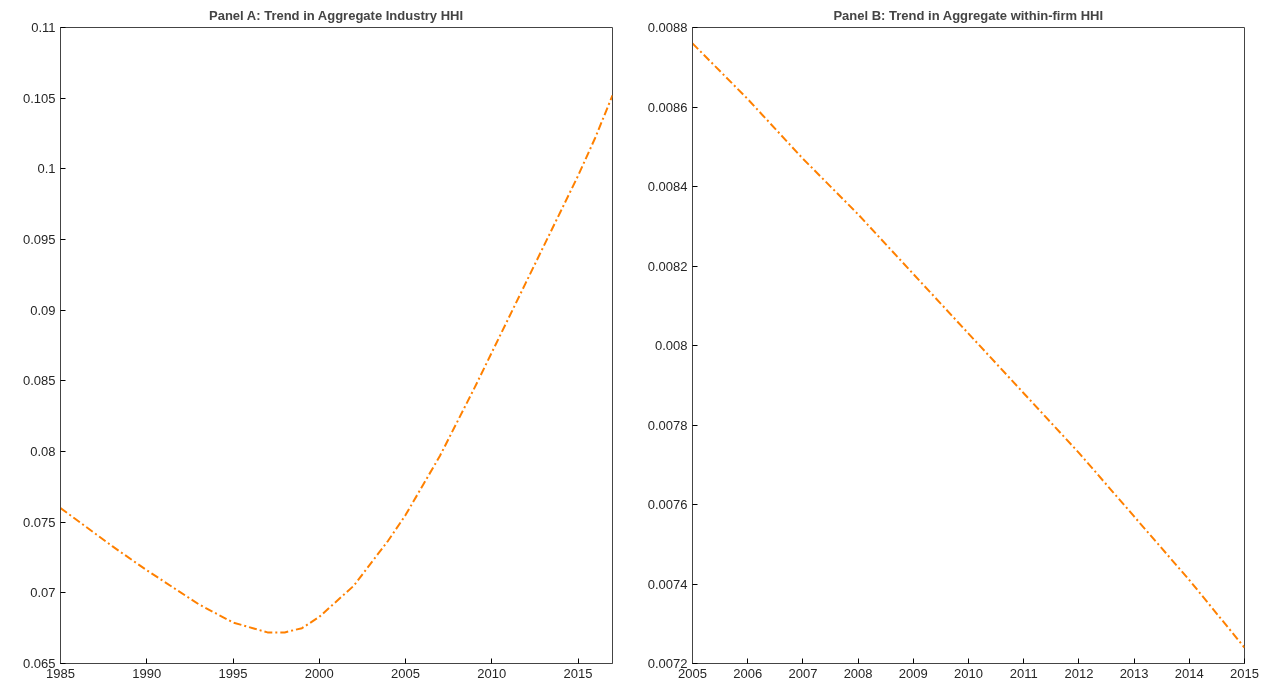  Describe the element at coordinates (1189, 673) in the screenshot. I see `x-tick-label: 2014` at that location.